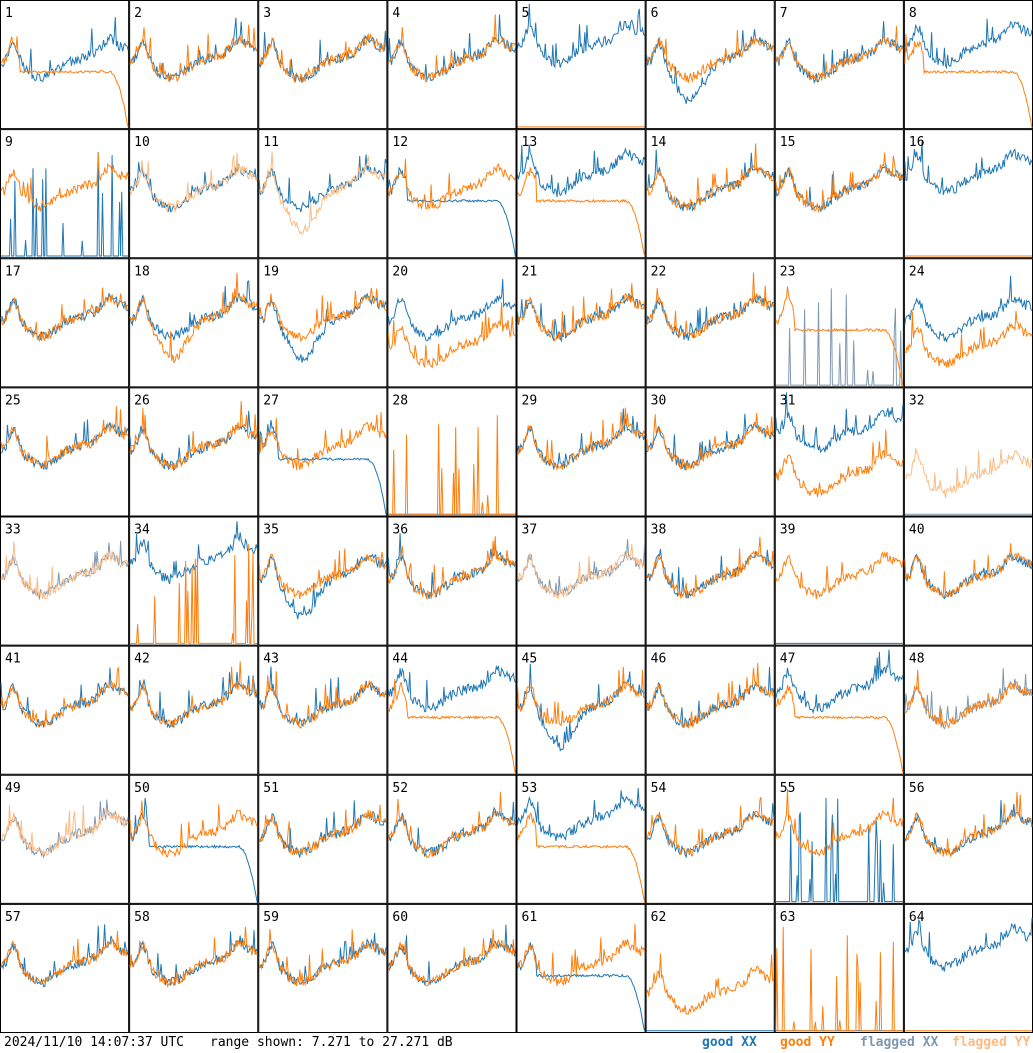  What do you see at coordinates (9, 142) in the screenshot?
I see `panel-9-label: 9` at bounding box center [9, 142].